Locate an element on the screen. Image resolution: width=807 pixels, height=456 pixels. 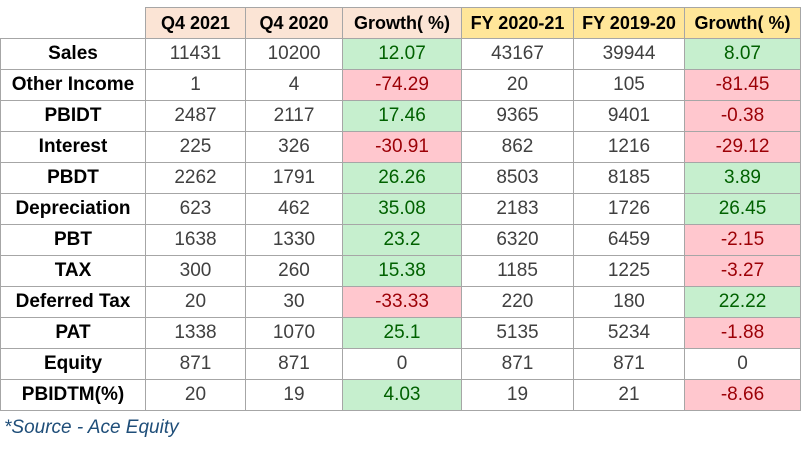
row-label: PBIDTM(%) is located at coordinates (73, 395).